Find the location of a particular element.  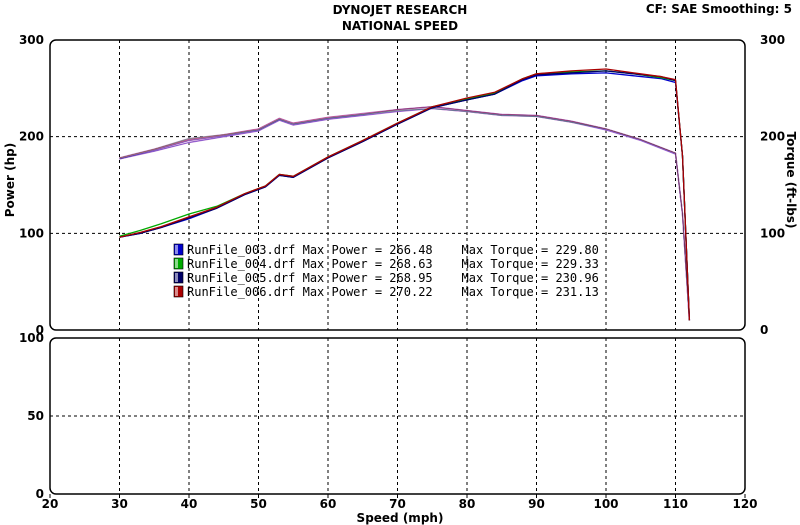

lower-y-tick-50: 50 is located at coordinates (35, 416).